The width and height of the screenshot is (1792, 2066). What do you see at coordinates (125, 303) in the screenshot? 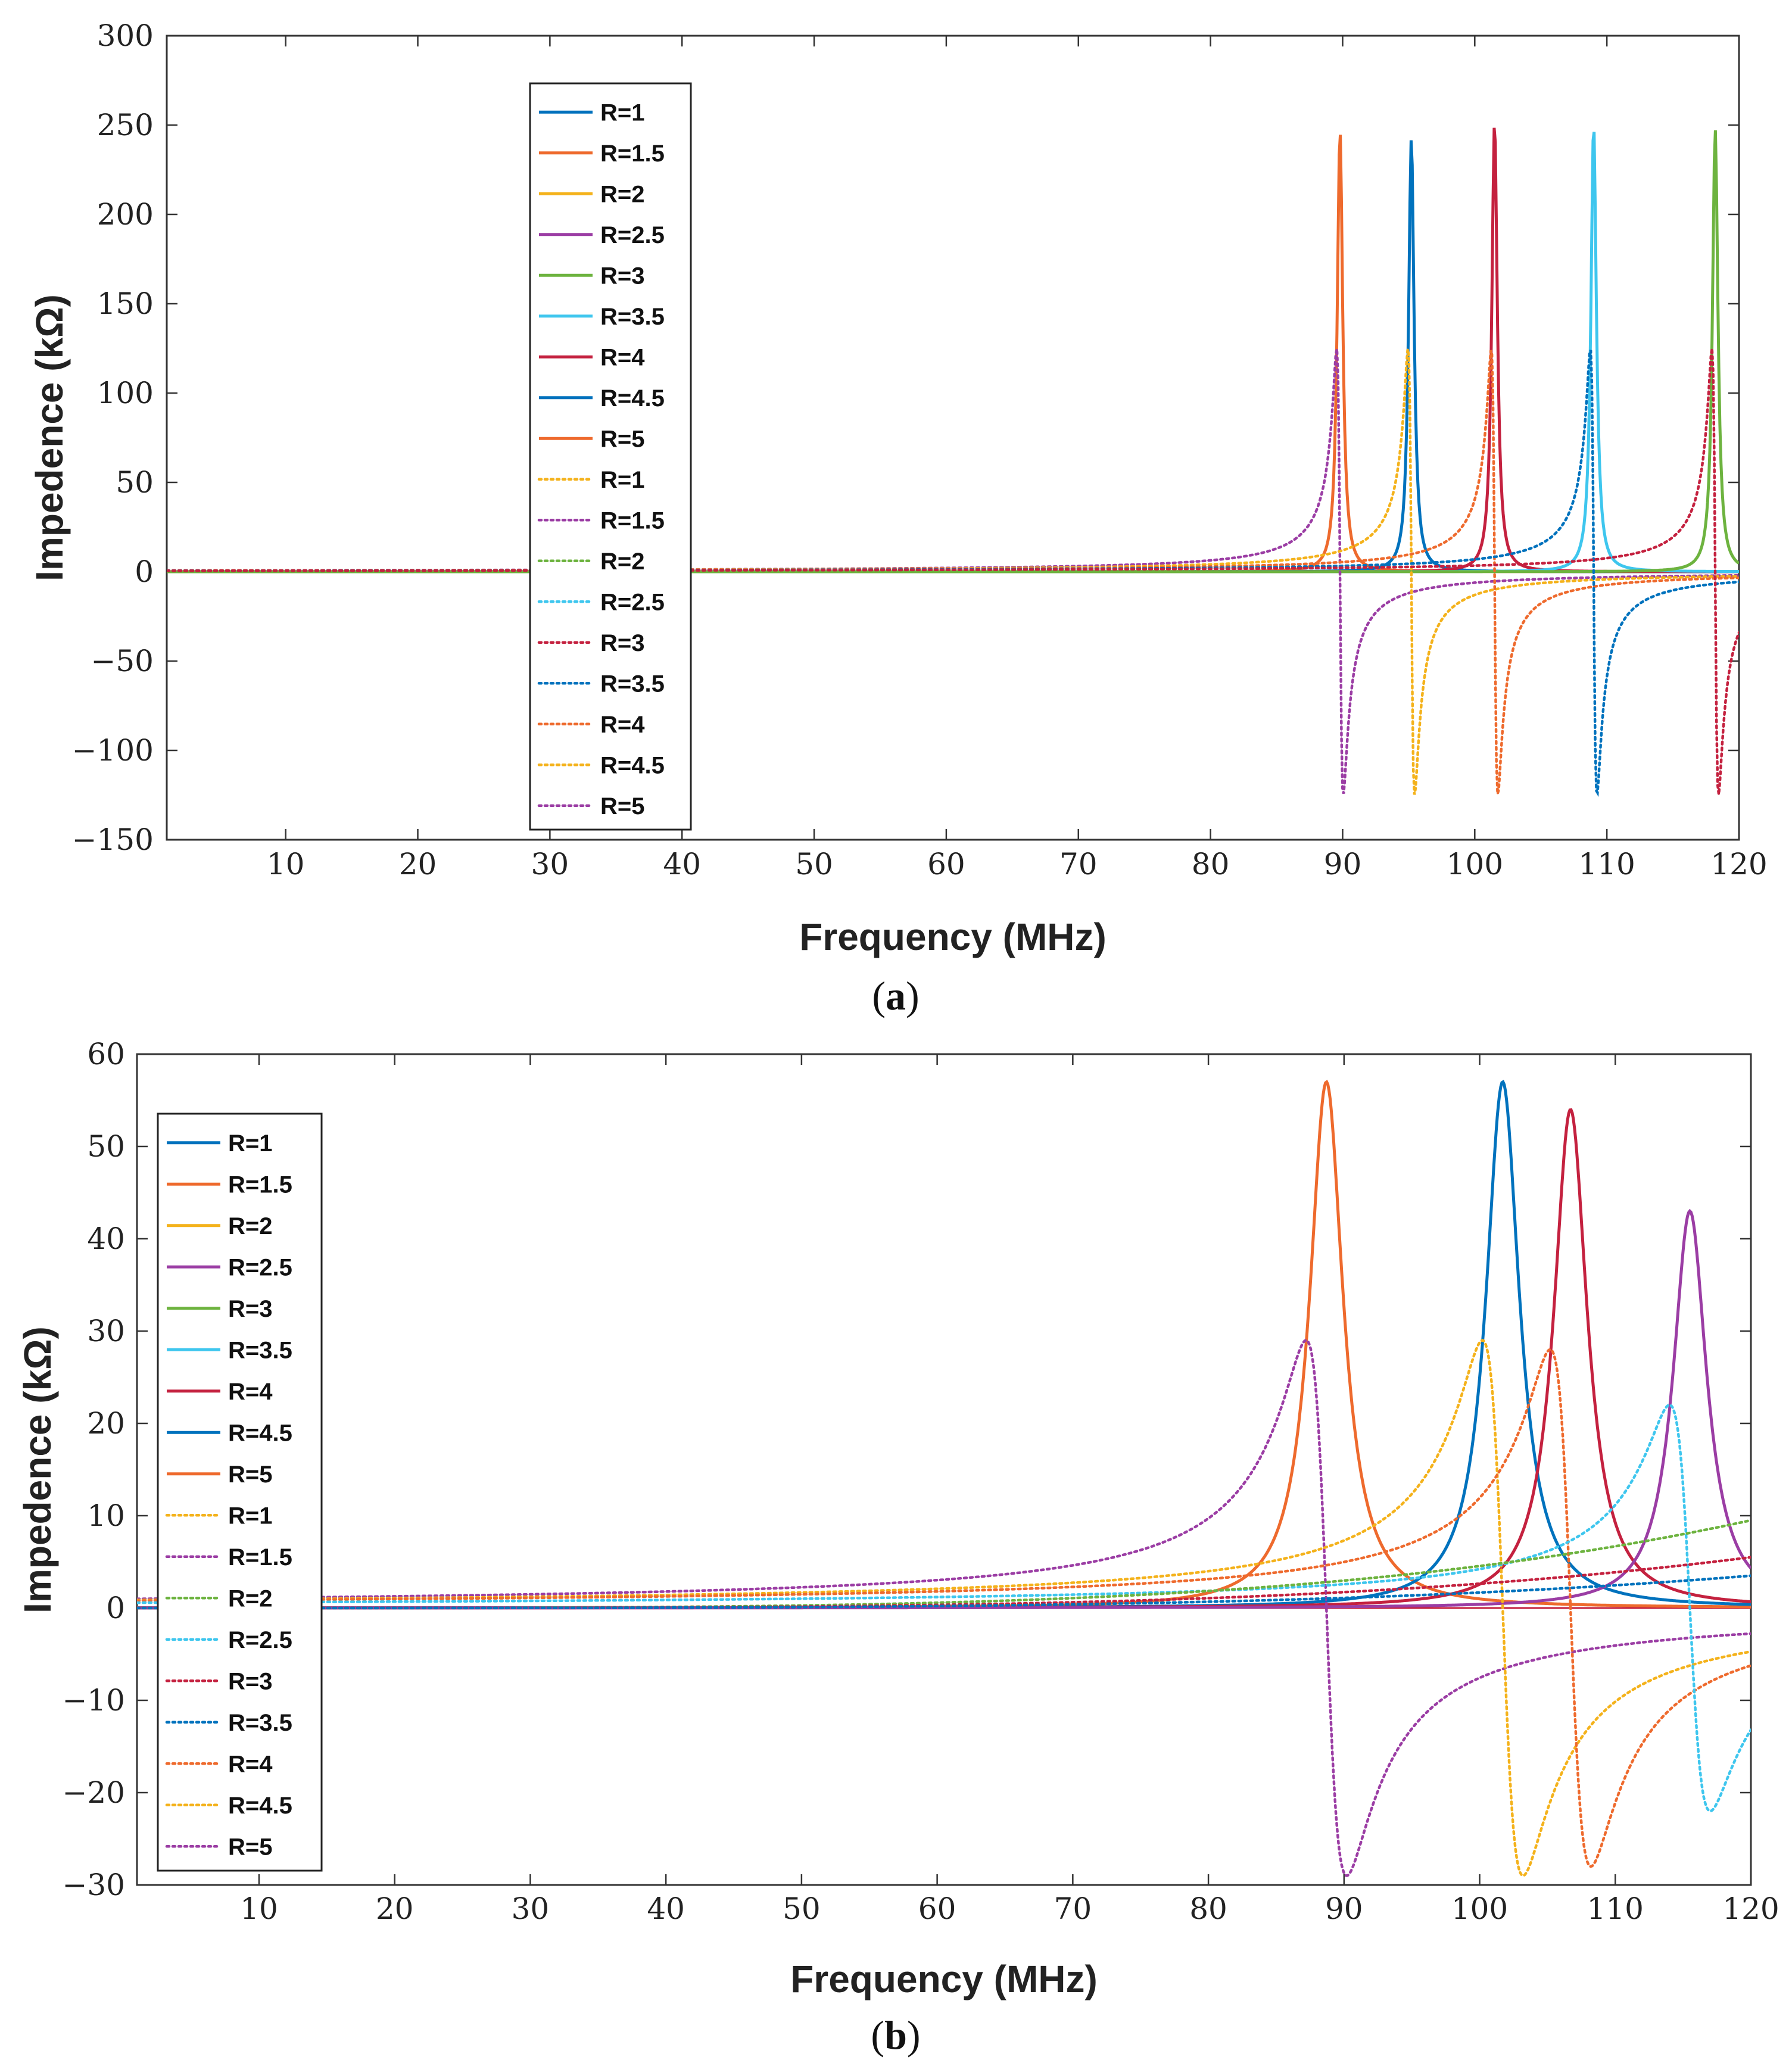
I see `y-tick-label: 150` at bounding box center [125, 303].